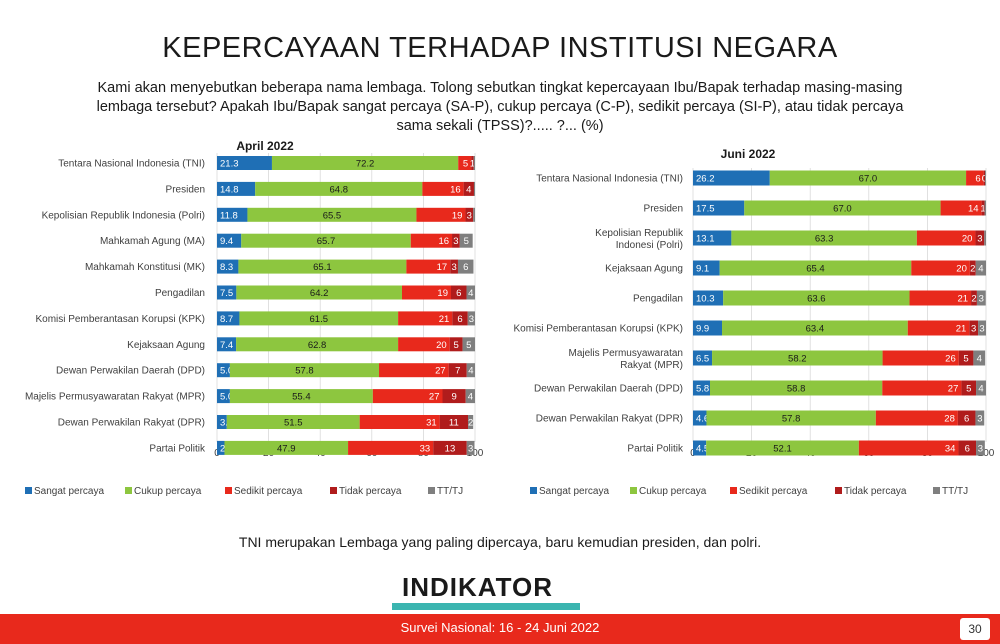 The height and width of the screenshot is (644, 1000). I want to click on data-label: 65.1, so click(322, 267).